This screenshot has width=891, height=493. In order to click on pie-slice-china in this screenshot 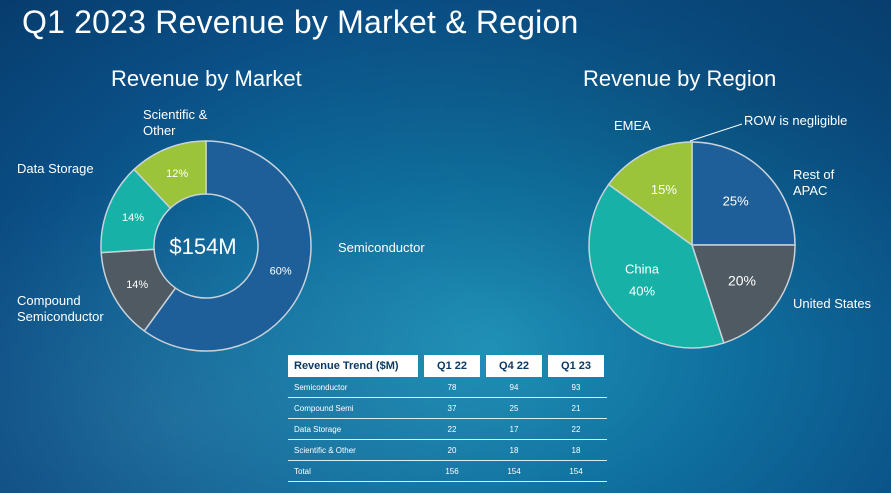, I will do `click(656, 266)`.